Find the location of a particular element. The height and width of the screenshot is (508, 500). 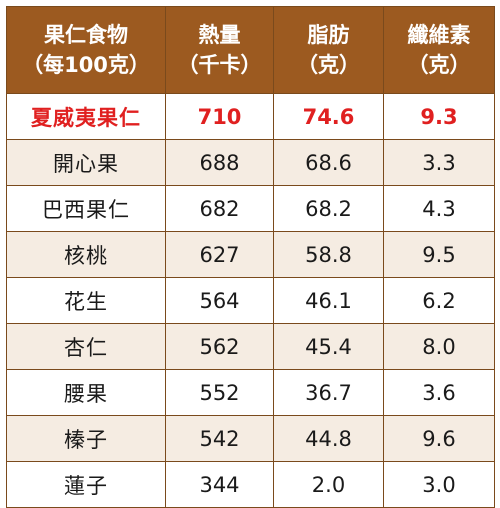

header-fat-title: 脂肪 is located at coordinates (328, 35).